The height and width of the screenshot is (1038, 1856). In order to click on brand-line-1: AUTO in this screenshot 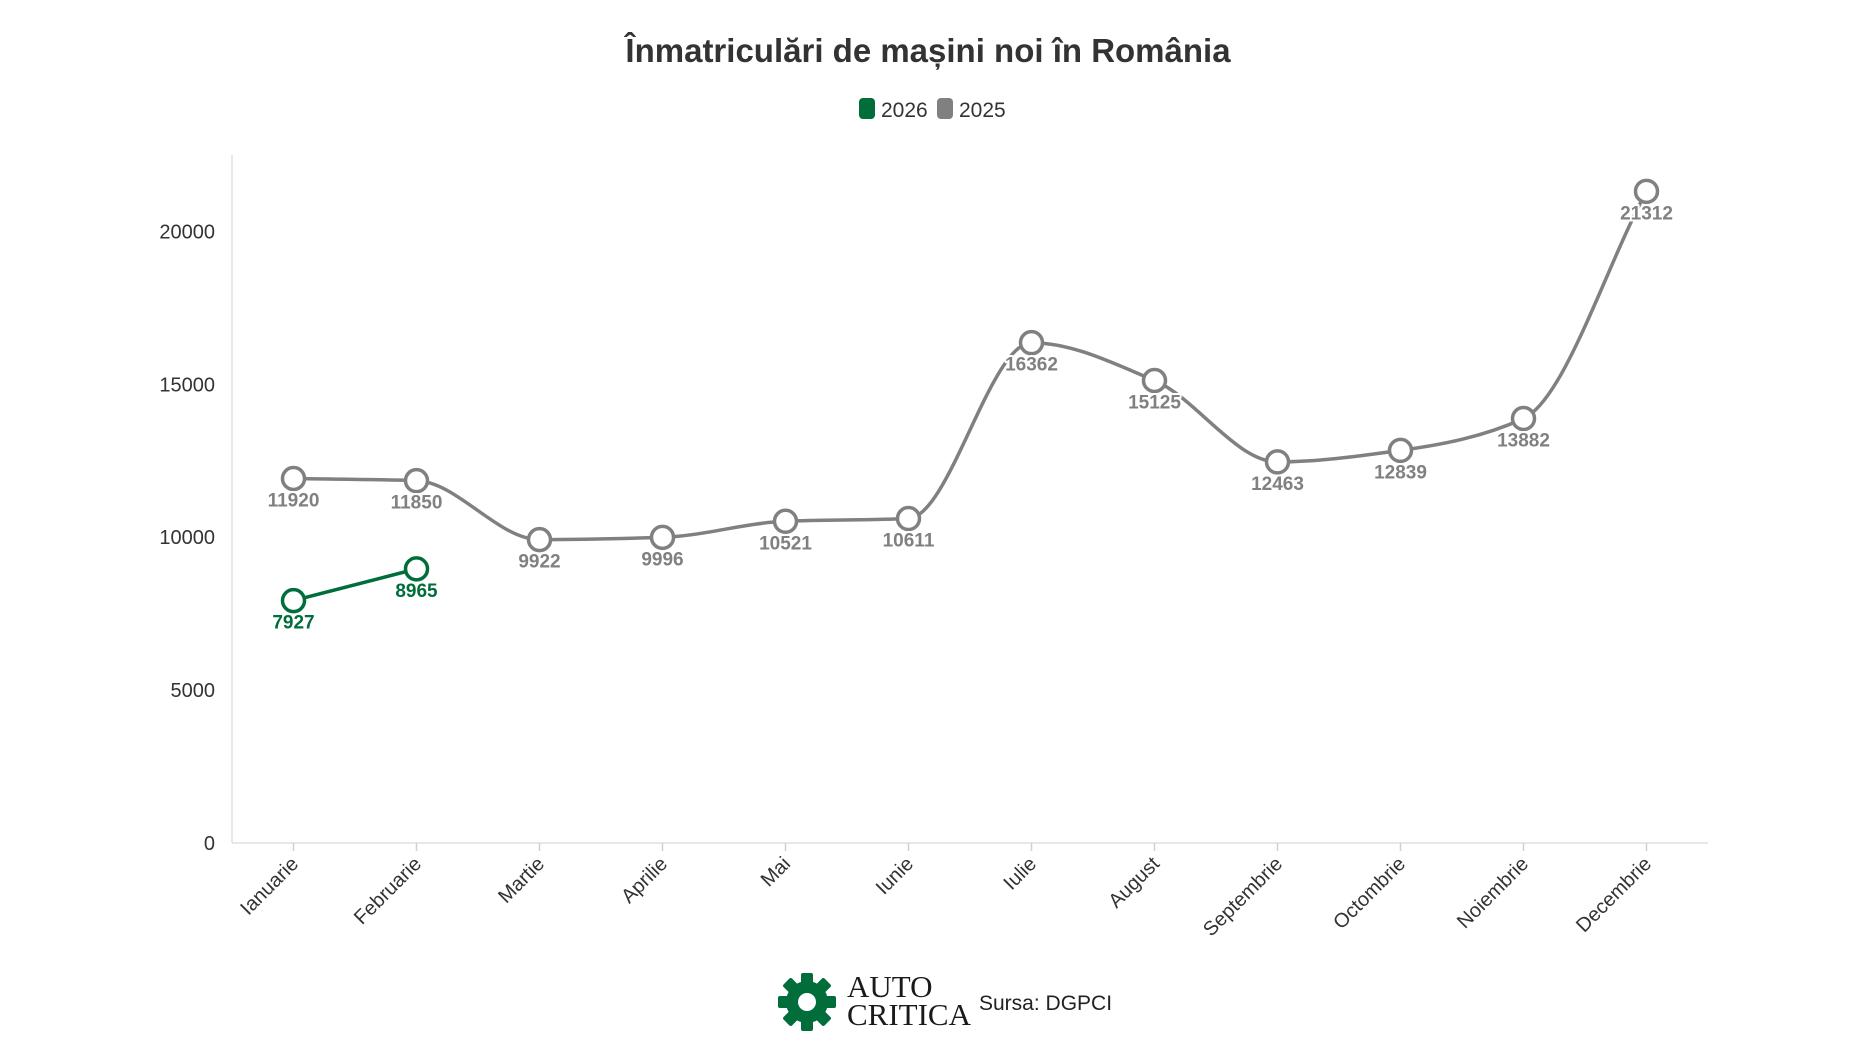, I will do `click(890, 986)`.